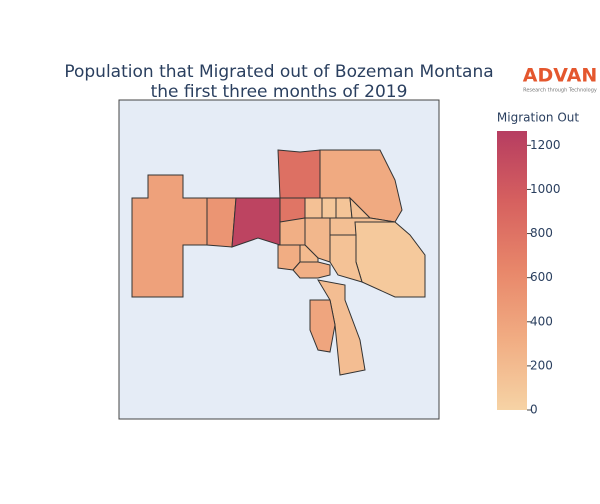 The width and height of the screenshot is (600, 504). What do you see at coordinates (541, 321) in the screenshot?
I see `colorbar-tick-label: 400` at bounding box center [541, 321].